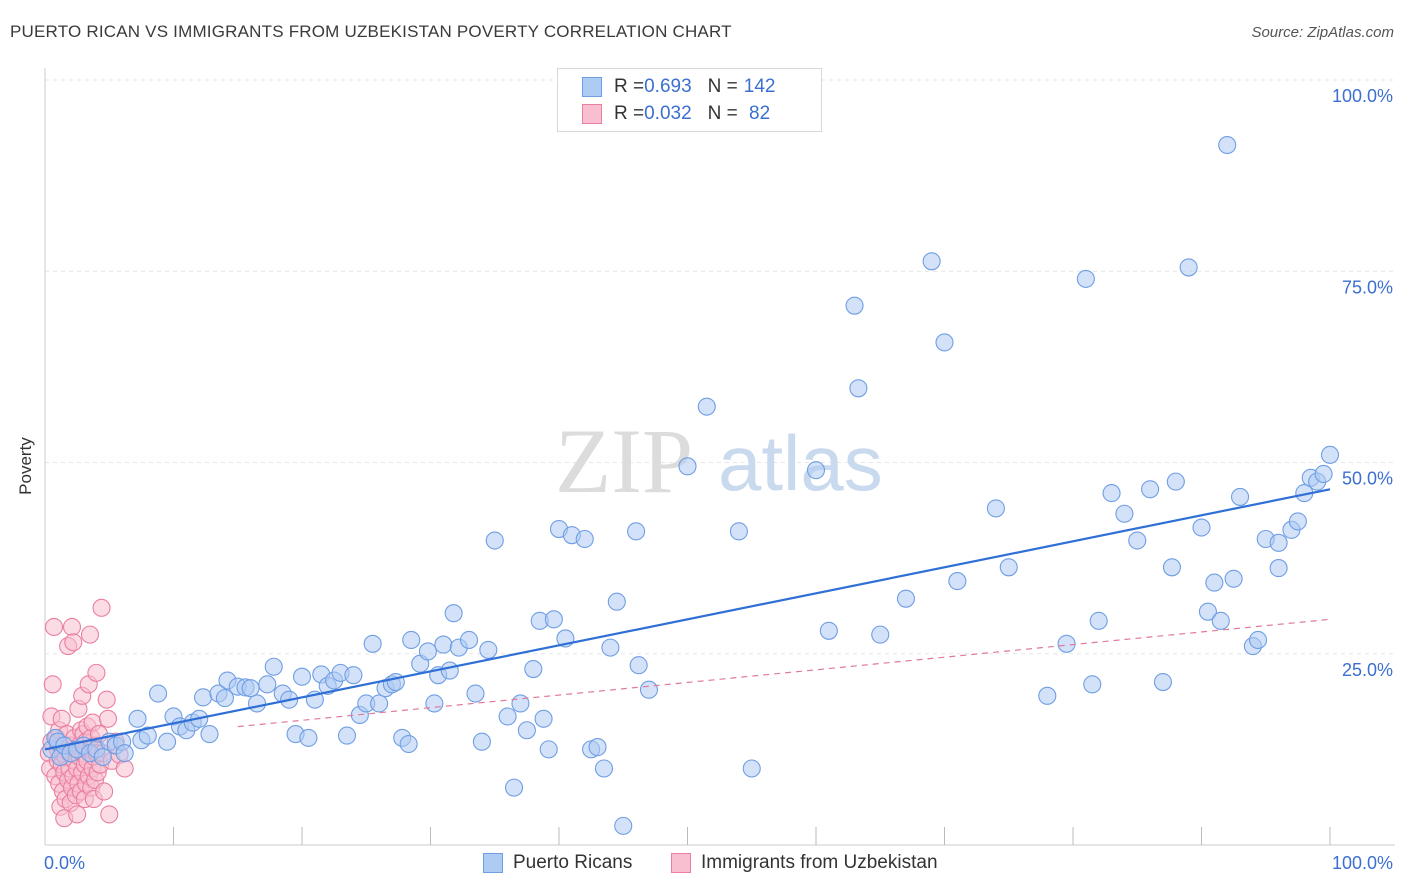 The image size is (1406, 892). I want to click on legend-row-uzbekistan: R = 0.032 N = 82, so click(676, 114).